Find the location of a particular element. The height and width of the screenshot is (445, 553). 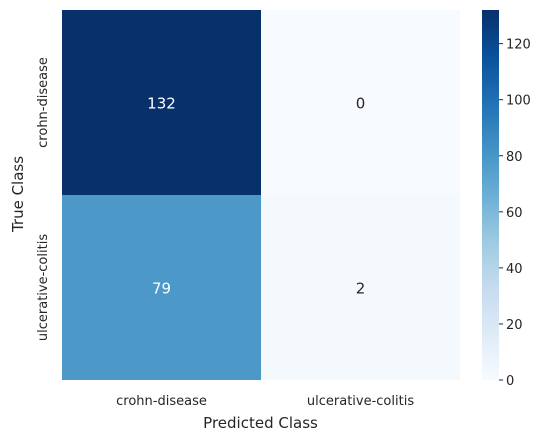

colorbar-tick-label: 80 is located at coordinates (514, 157).